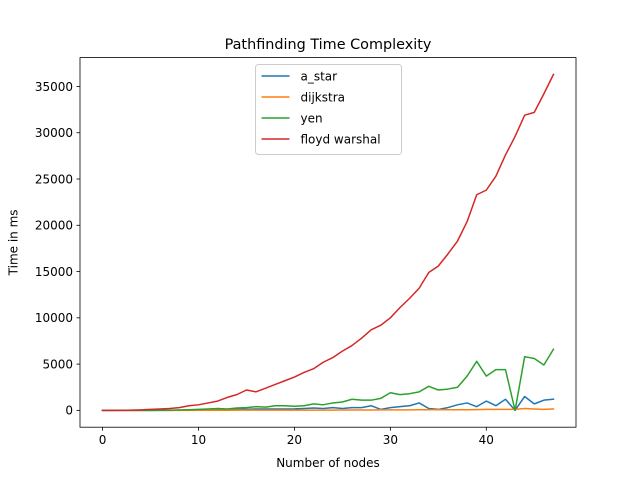  I want to click on legend-box, so click(328, 109).